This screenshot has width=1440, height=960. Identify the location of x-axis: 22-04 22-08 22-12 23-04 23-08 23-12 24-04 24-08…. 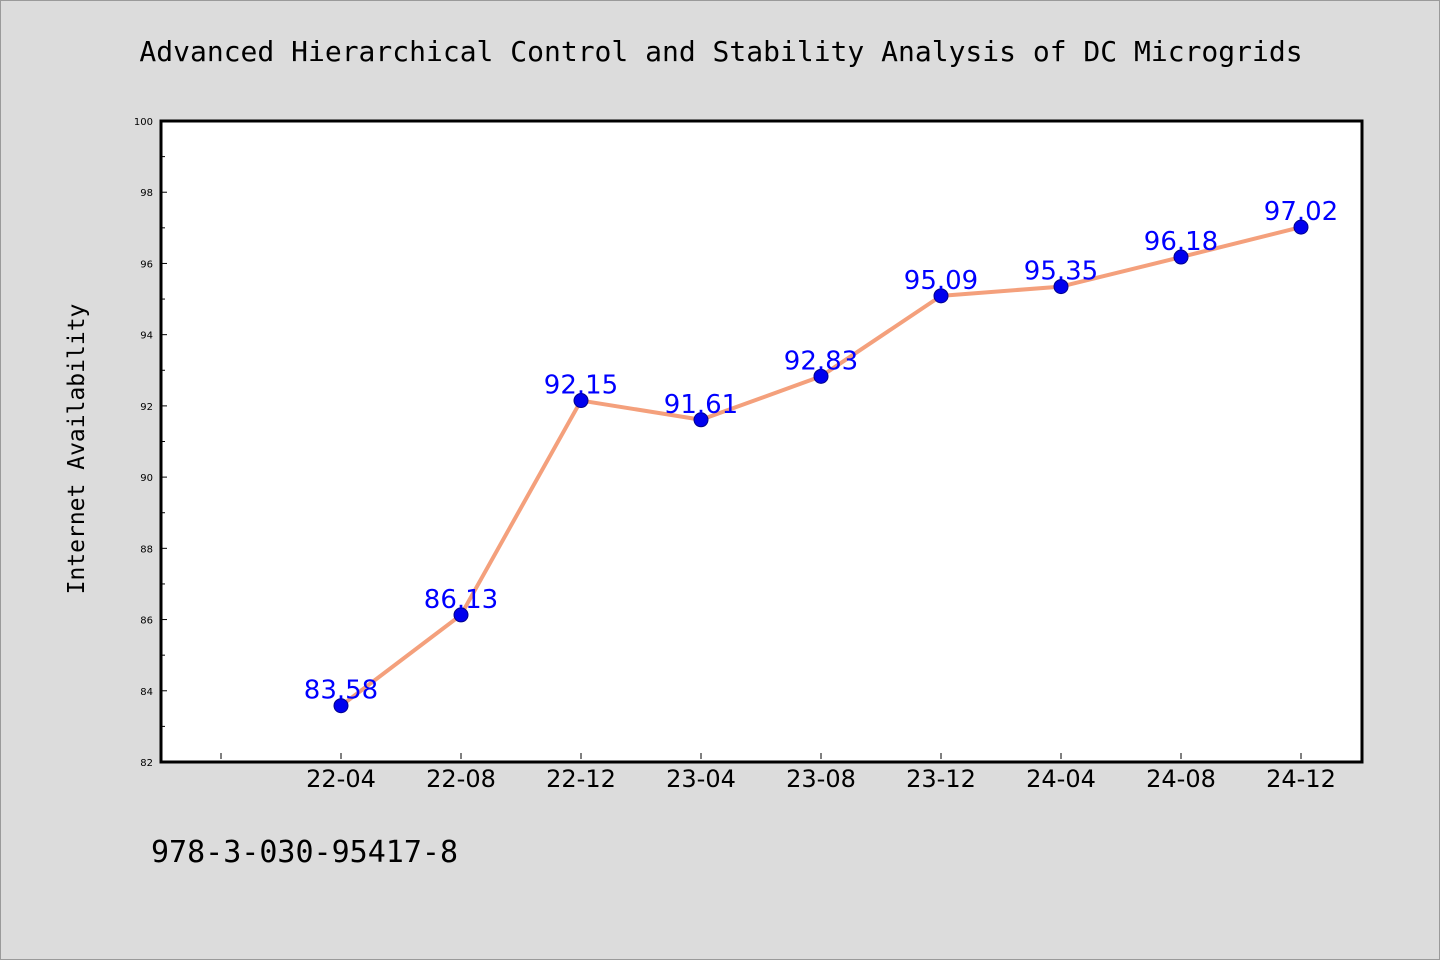
(778, 773).